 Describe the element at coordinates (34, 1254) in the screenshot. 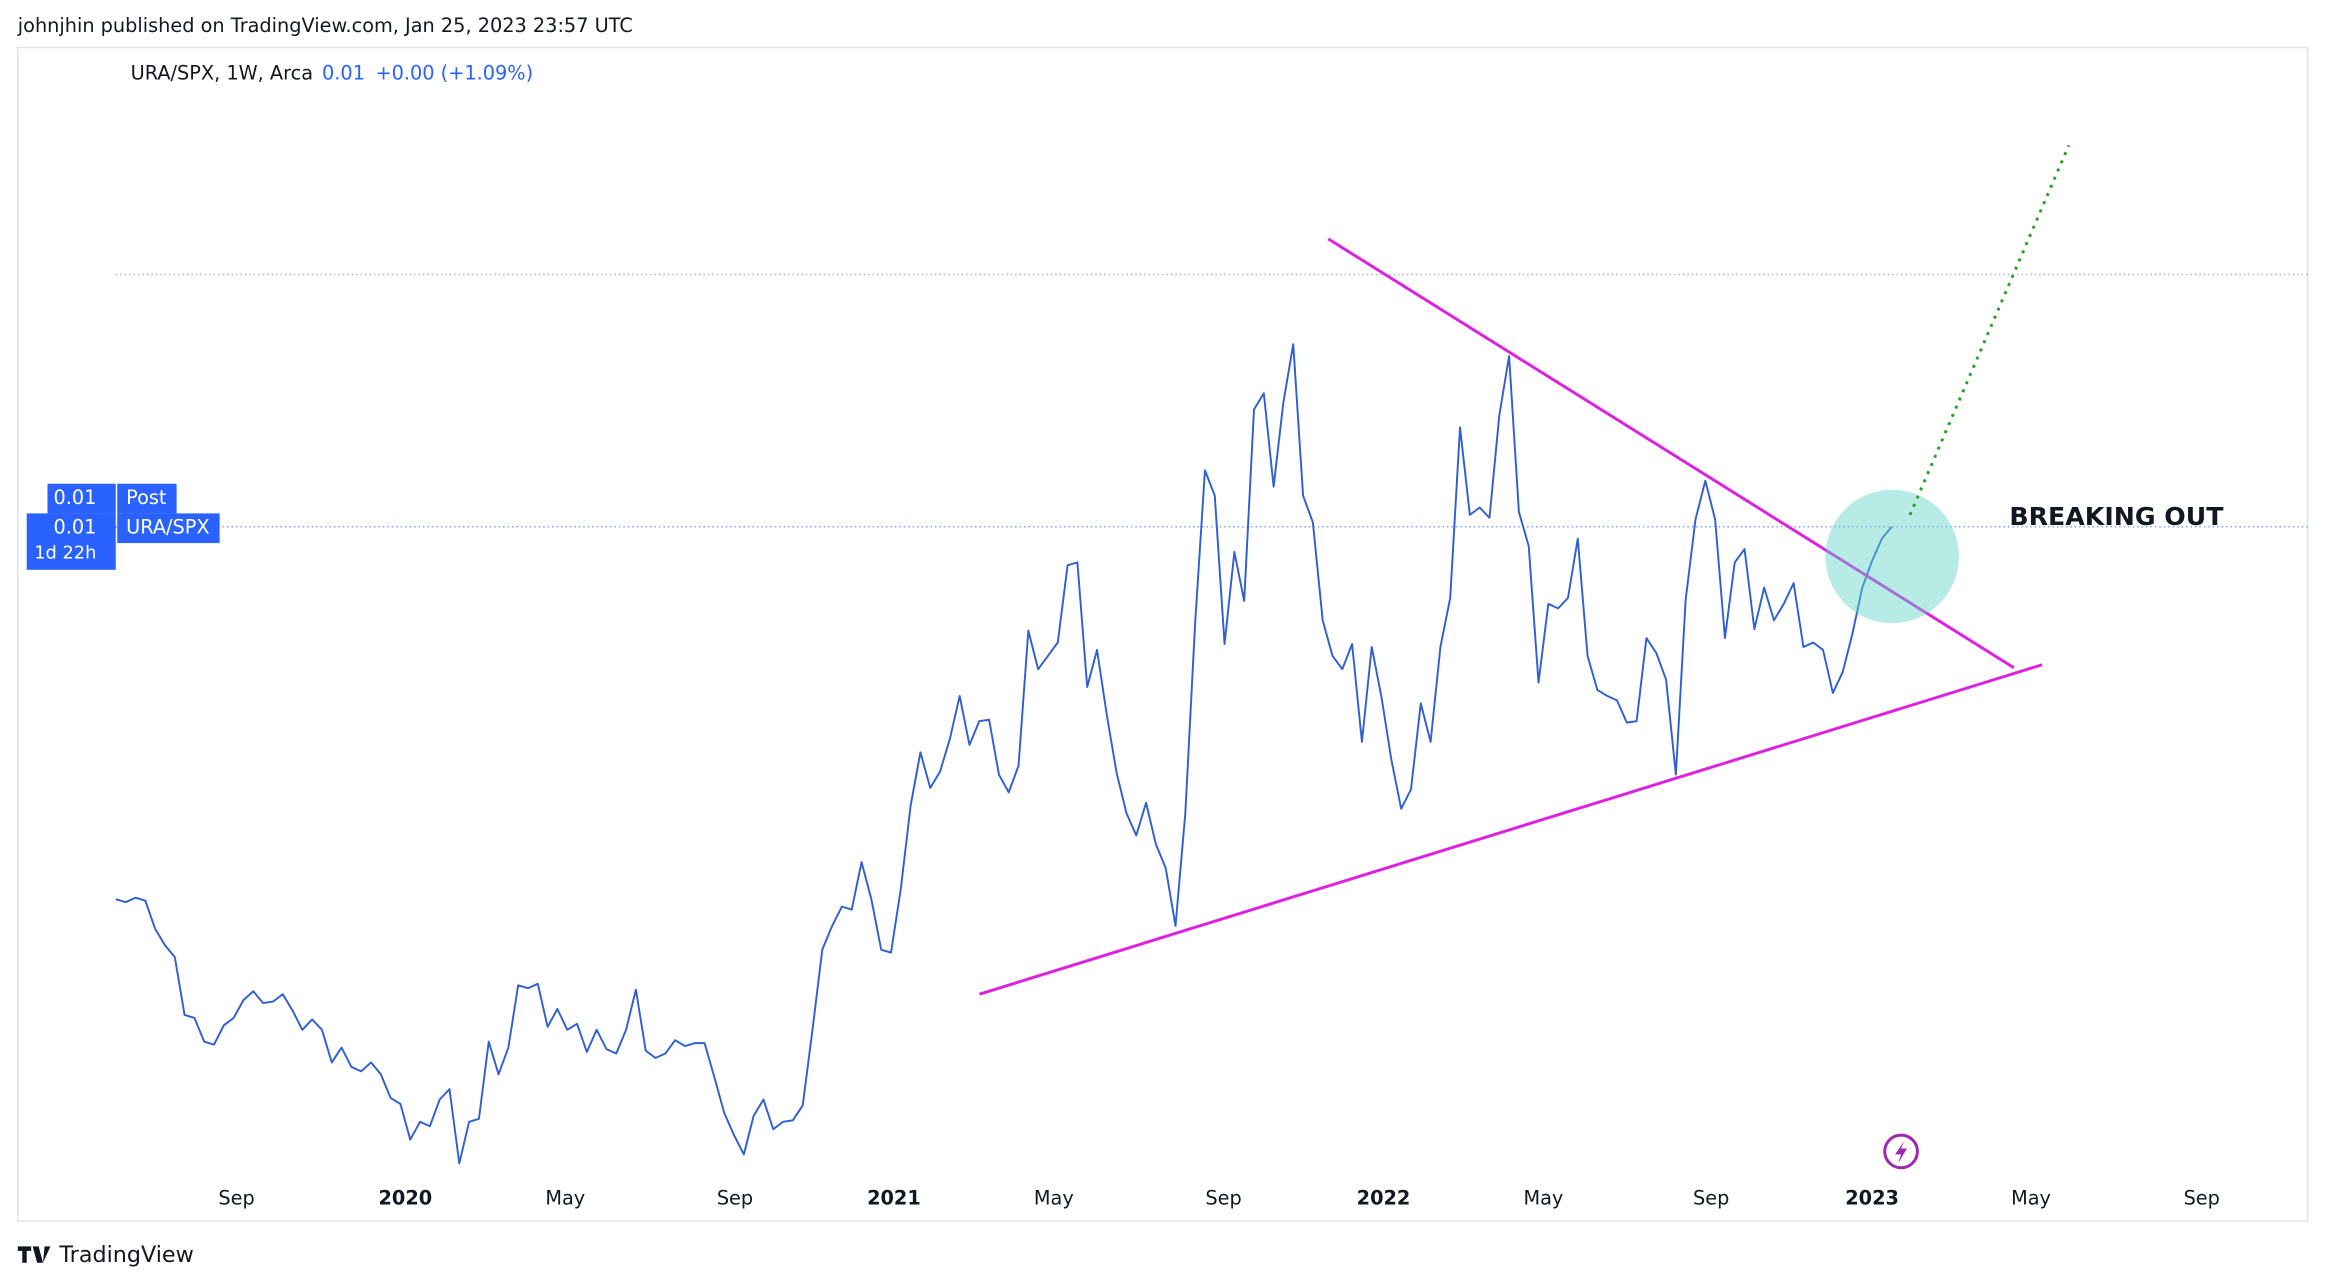

I see `brand-logo` at that location.